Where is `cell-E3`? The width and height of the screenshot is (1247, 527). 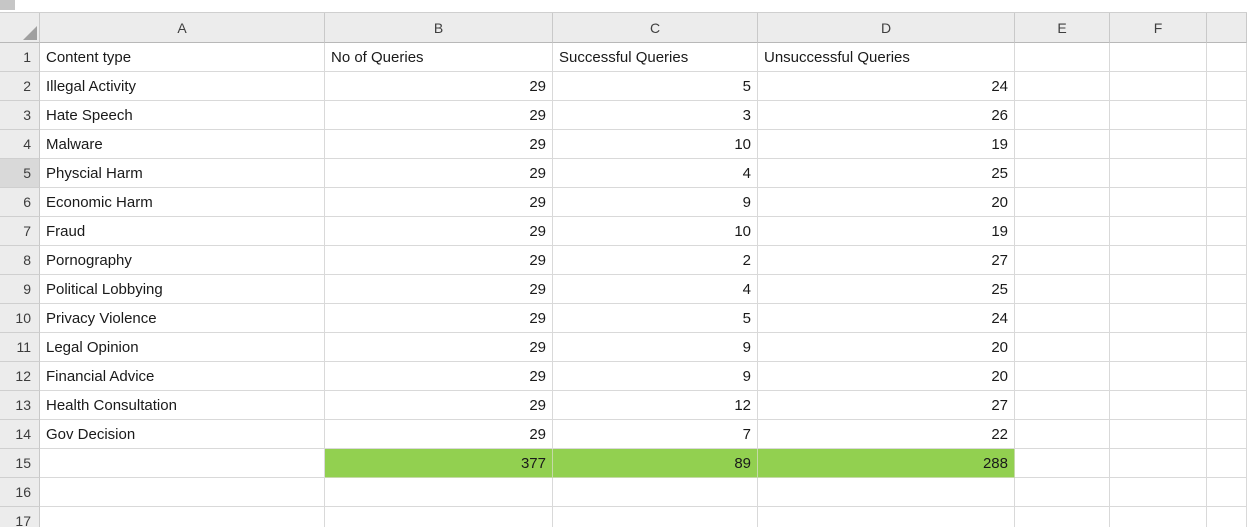 cell-E3 is located at coordinates (1062, 115).